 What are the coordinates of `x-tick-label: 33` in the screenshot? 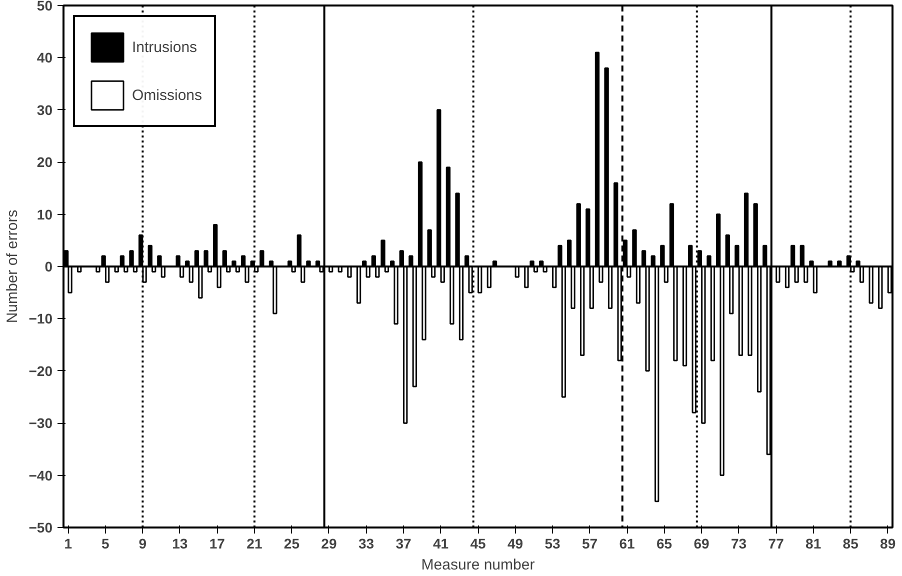 It's located at (366, 544).